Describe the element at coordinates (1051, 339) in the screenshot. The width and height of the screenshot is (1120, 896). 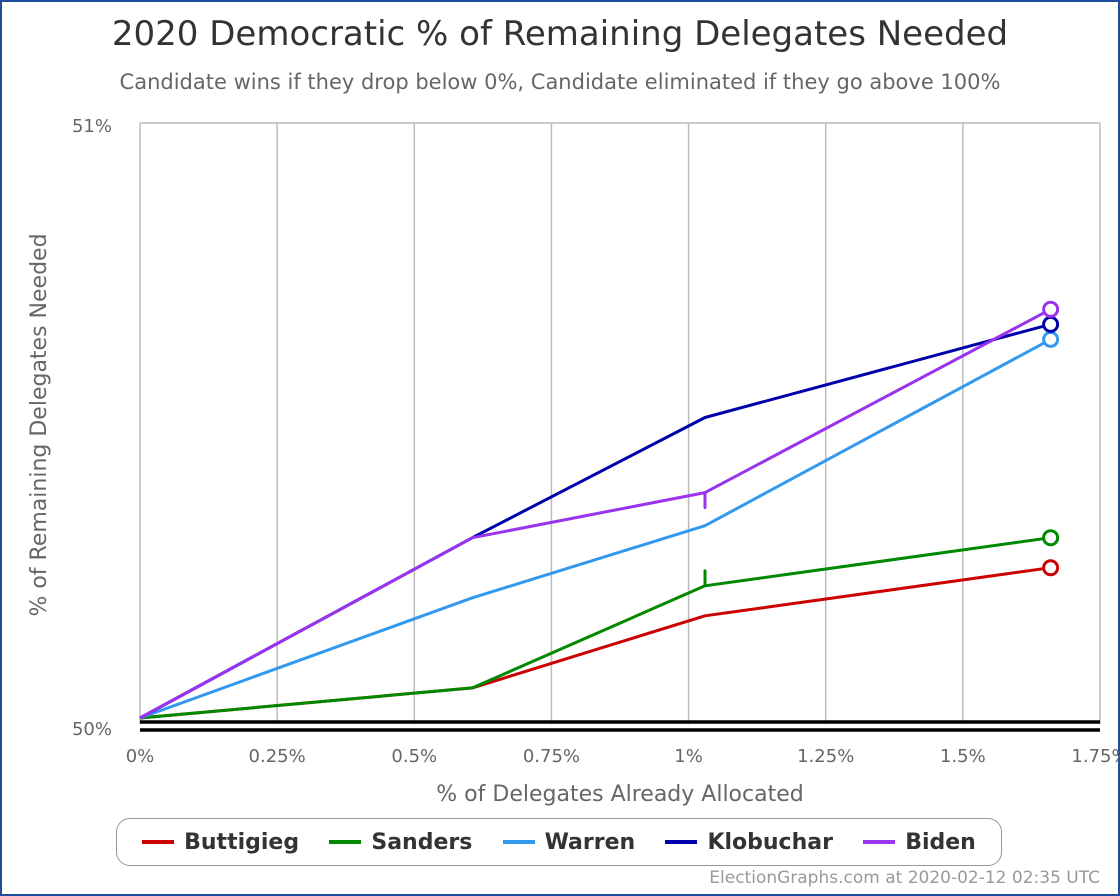
I see `series-endpoint-warren` at that location.